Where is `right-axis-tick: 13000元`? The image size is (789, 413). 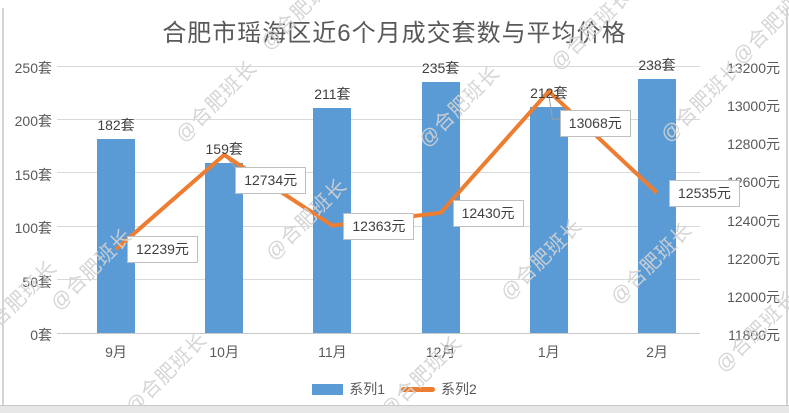
right-axis-tick: 13000元 is located at coordinates (753, 106).